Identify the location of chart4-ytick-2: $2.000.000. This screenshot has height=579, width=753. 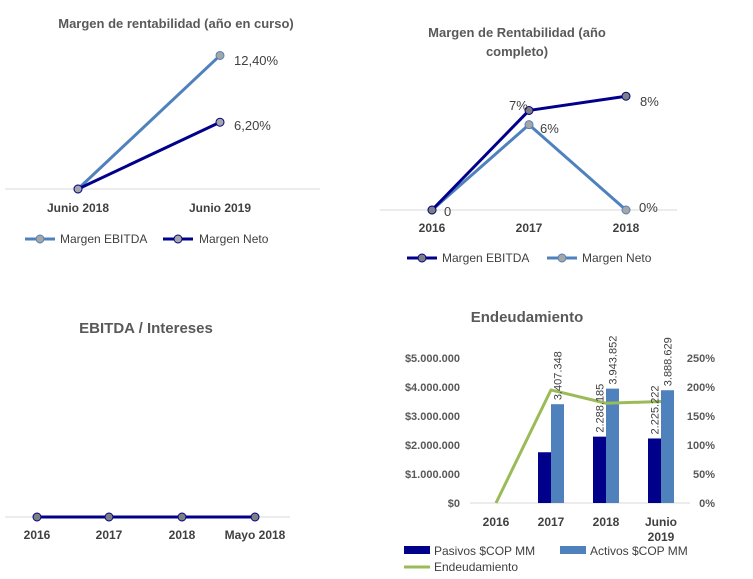
(432, 446).